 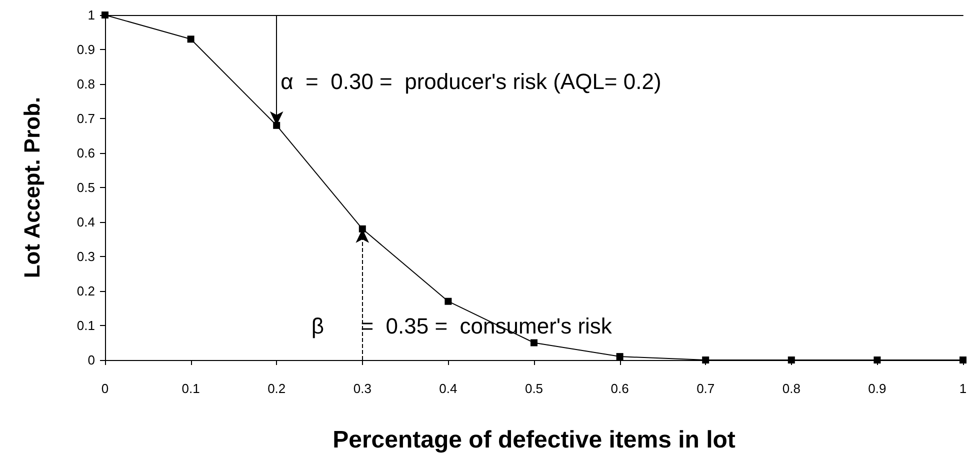 I want to click on y-tick-label: 0.3, so click(x=85, y=256).